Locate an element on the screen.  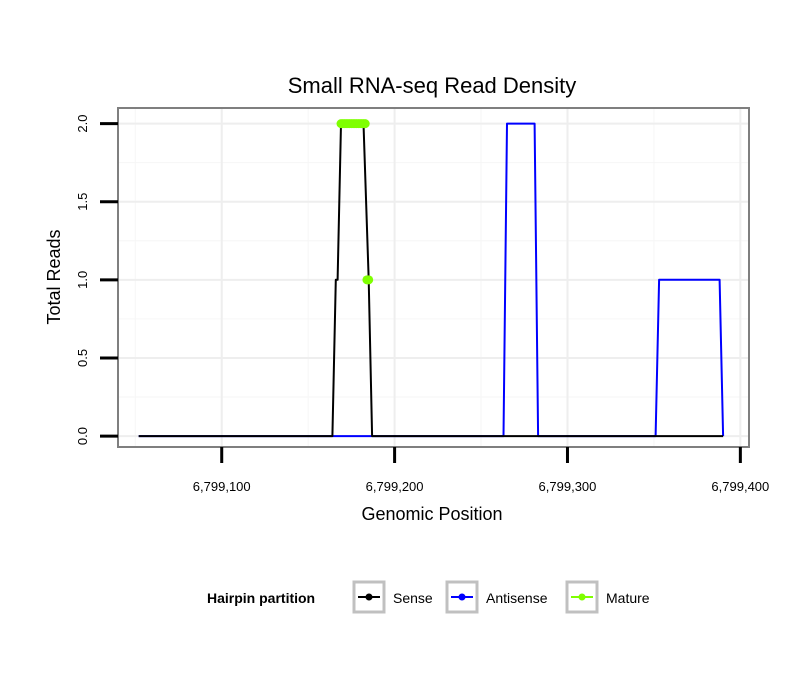
x-tick-label: 6,799,400 is located at coordinates (740, 486).